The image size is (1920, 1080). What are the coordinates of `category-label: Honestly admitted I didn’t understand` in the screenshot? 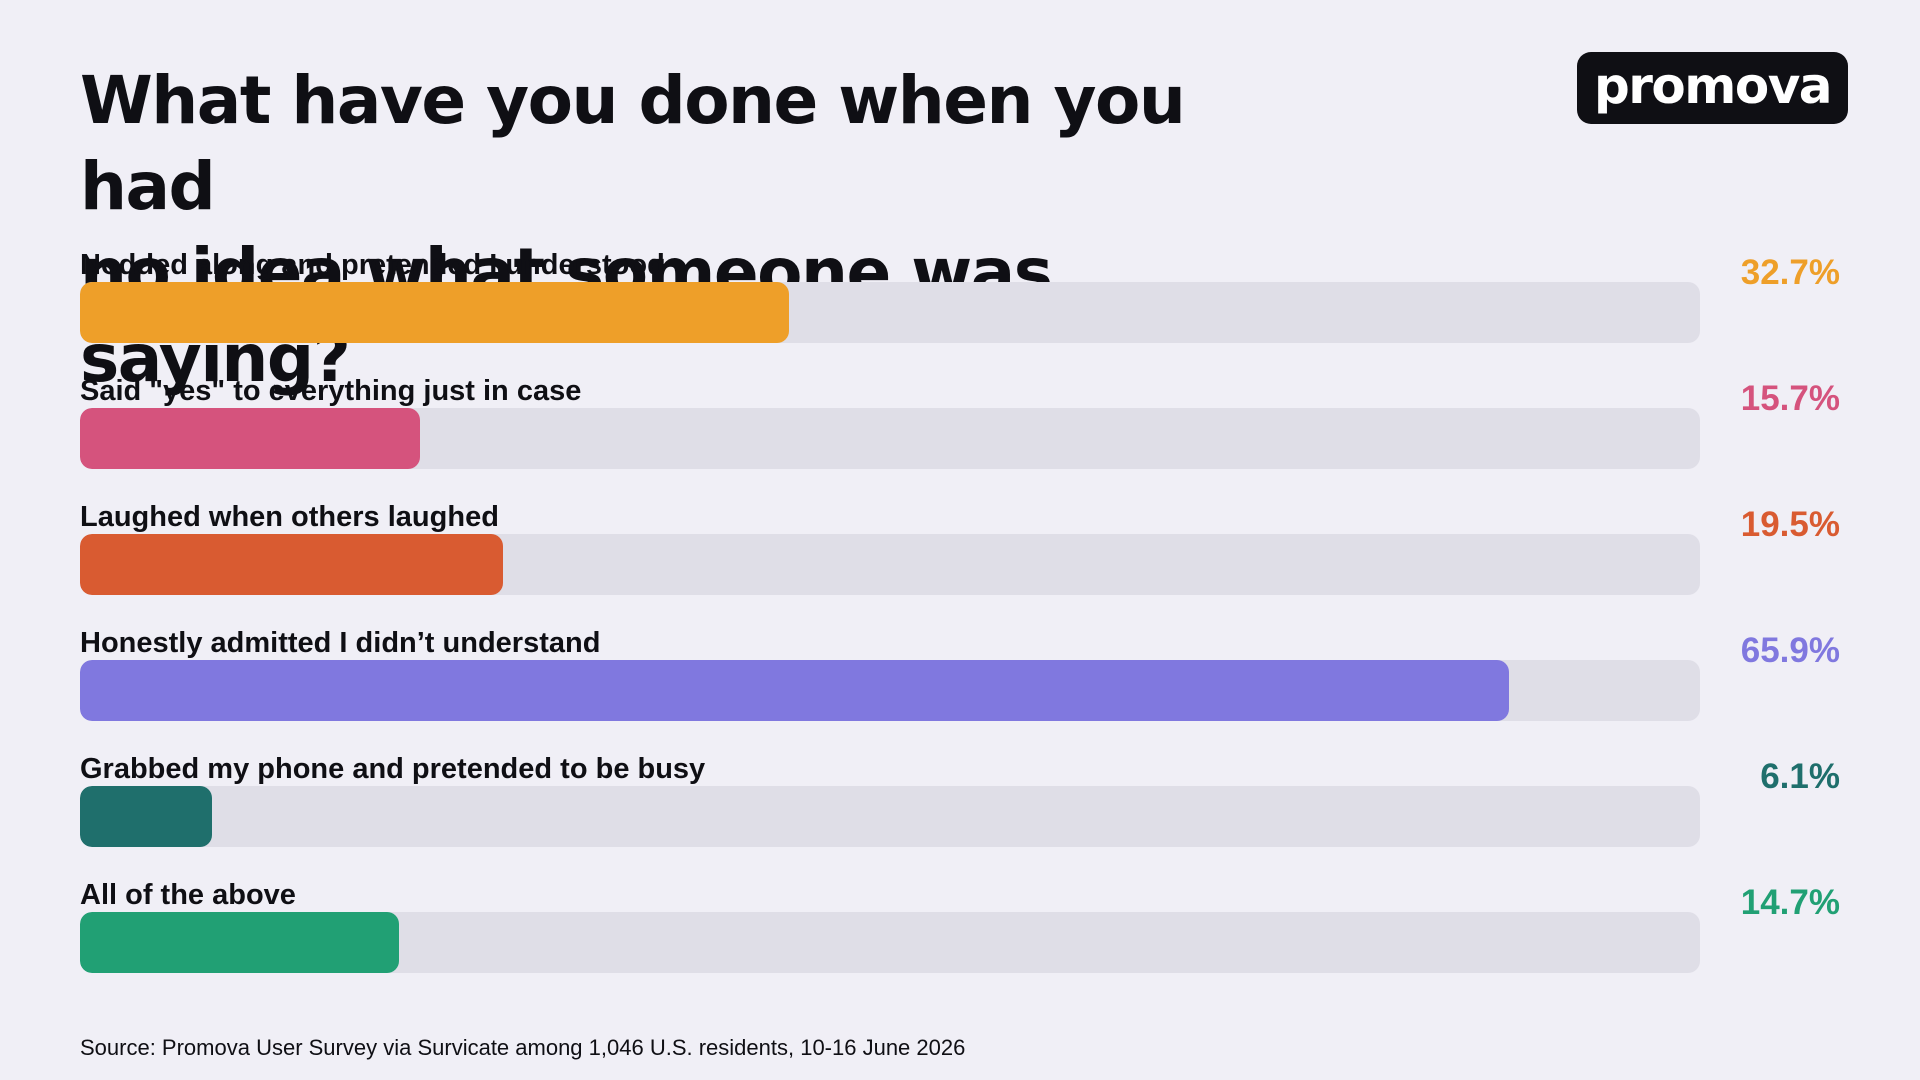 It's located at (340, 643).